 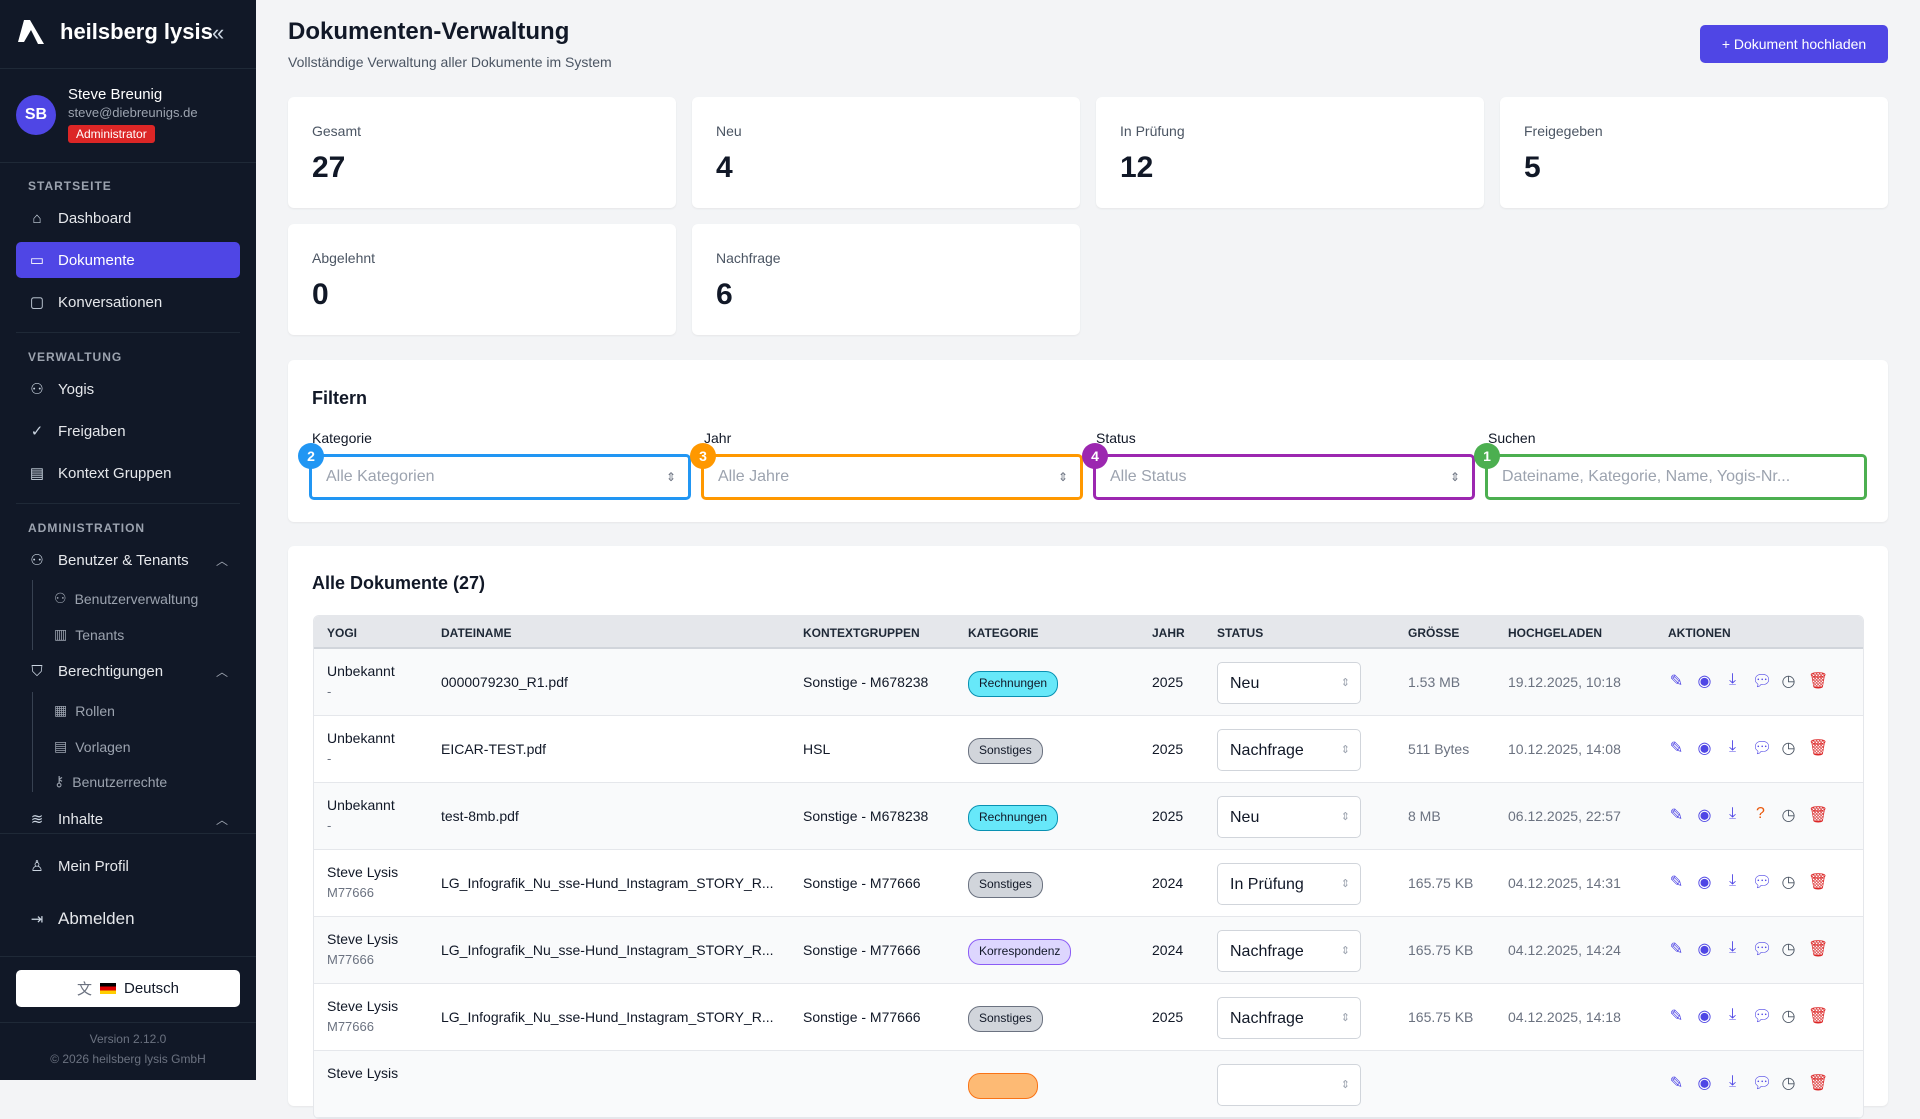 I want to click on search-input: Dateiname, Kategorie, Name, Yogis-Nr... 1, so click(x=1670, y=471).